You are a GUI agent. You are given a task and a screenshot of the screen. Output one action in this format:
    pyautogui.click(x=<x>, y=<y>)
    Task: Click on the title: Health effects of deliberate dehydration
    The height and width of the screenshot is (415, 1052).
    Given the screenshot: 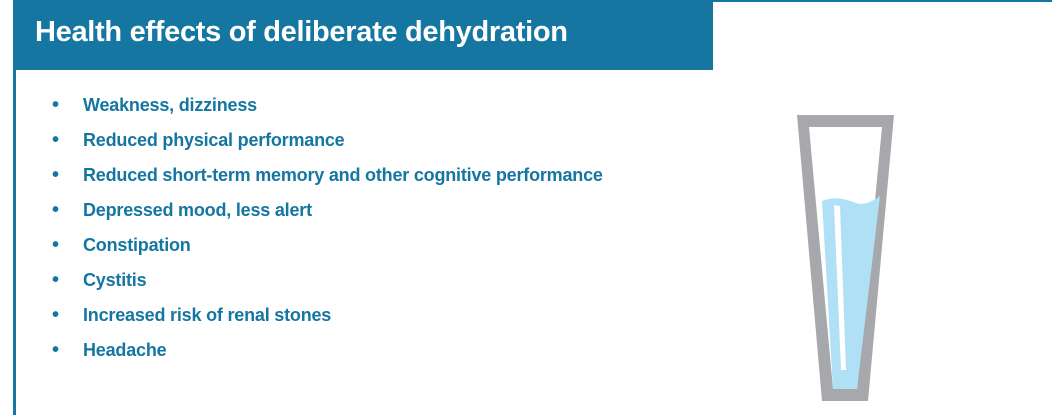 What is the action you would take?
    pyautogui.click(x=301, y=32)
    